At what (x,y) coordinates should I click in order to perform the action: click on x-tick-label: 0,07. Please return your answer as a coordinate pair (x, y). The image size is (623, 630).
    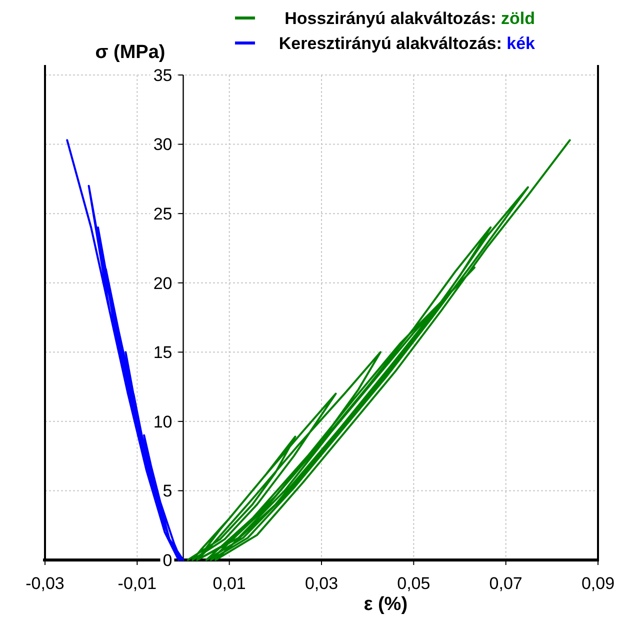
    Looking at the image, I should click on (505, 583).